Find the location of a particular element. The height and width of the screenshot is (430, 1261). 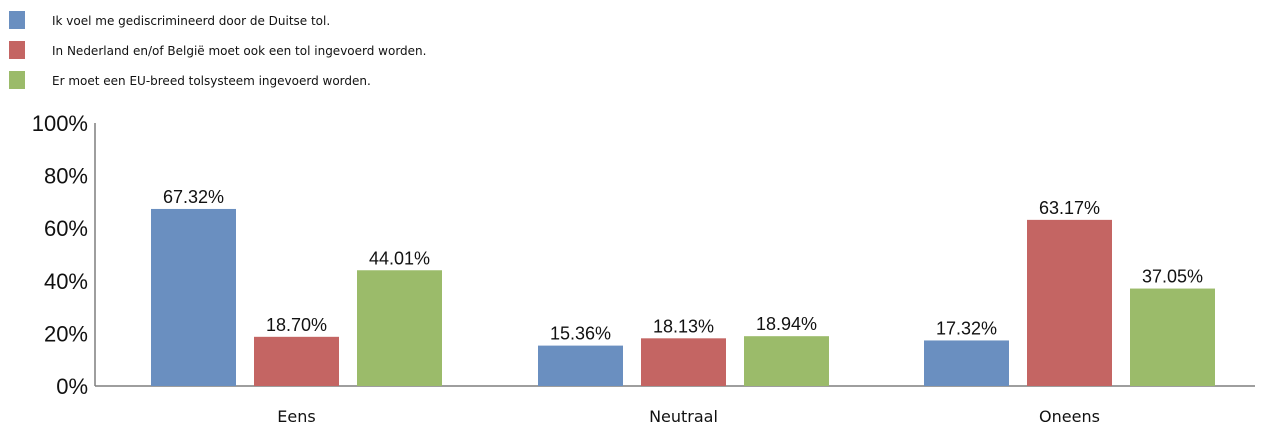

y-tick-label: 0% is located at coordinates (72, 386).